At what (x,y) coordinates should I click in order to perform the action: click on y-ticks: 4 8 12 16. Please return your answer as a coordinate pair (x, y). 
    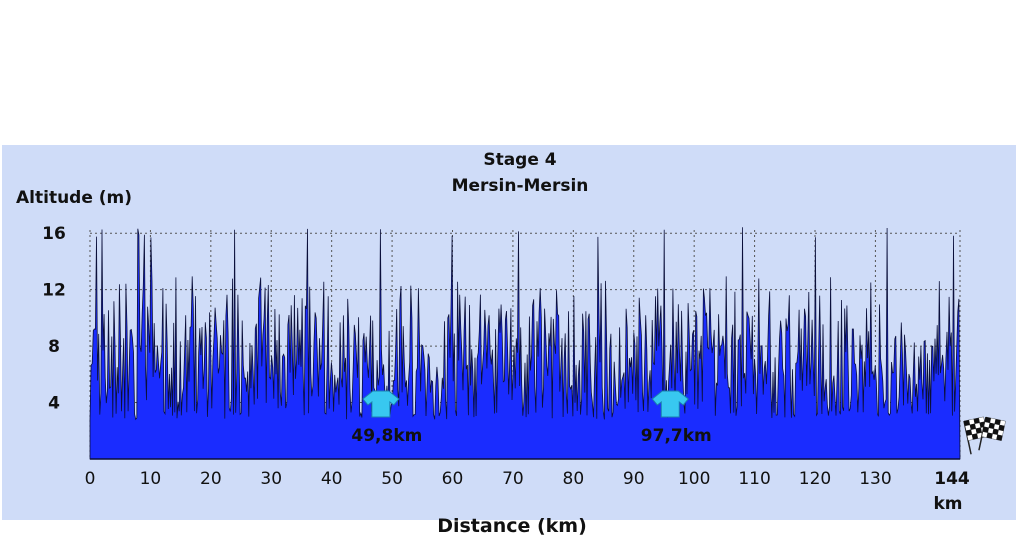
    Looking at the image, I should click on (54, 318).